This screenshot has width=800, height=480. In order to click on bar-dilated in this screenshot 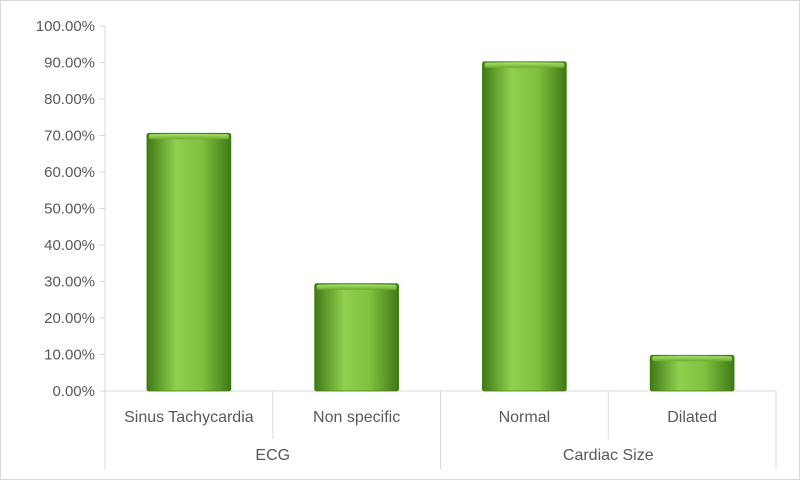, I will do `click(692, 373)`.